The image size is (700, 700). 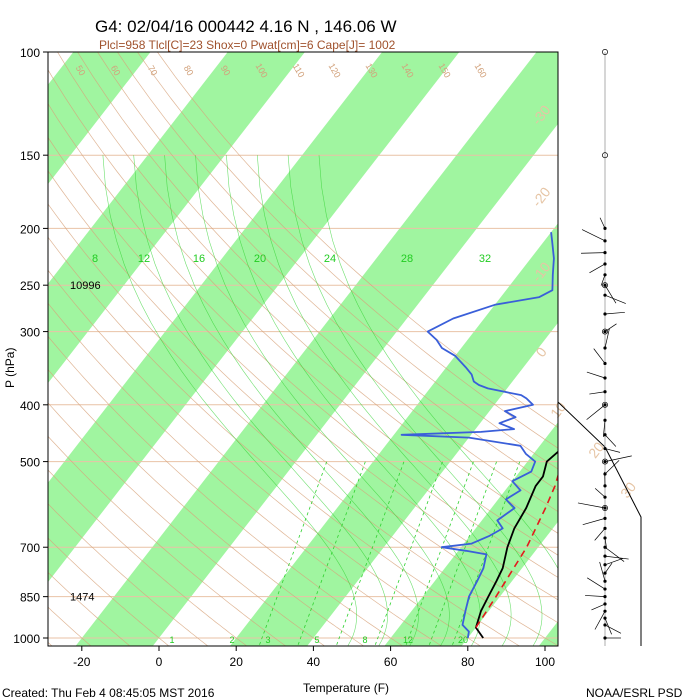 What do you see at coordinates (541, 197) in the screenshot?
I see `isotherm-label: -20` at bounding box center [541, 197].